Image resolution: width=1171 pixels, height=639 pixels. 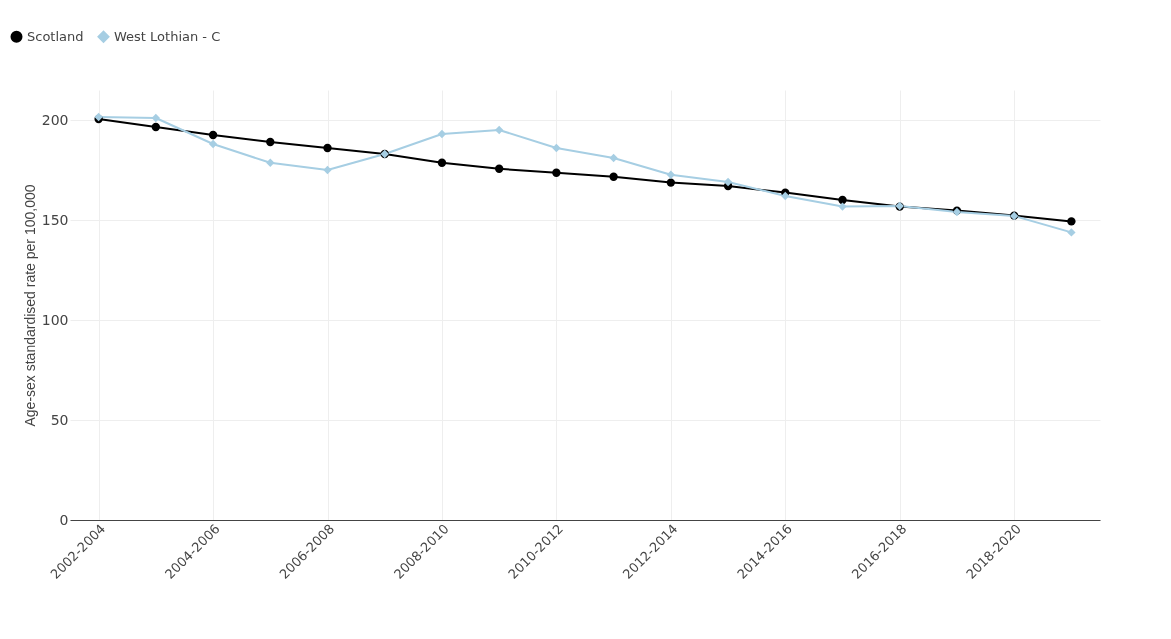 What do you see at coordinates (29, 305) in the screenshot?
I see `y-axis-title: Age-sex standardised rate per 100,000` at bounding box center [29, 305].